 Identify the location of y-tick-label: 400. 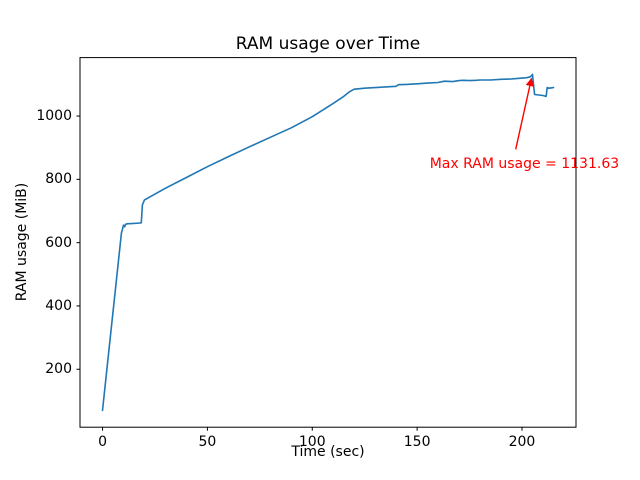
(58, 305).